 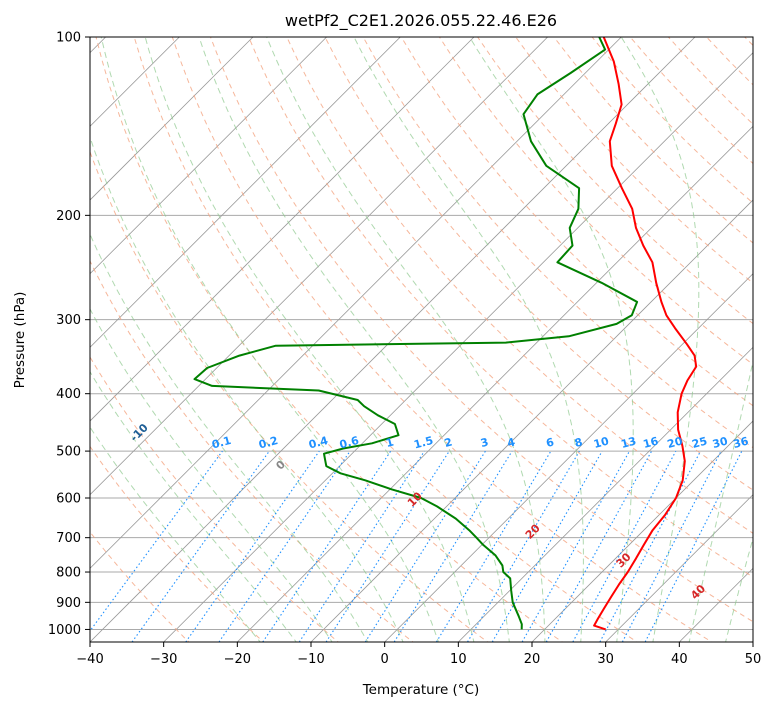 What do you see at coordinates (415, 499) in the screenshot?
I see `moist-adiabat-label: 10` at bounding box center [415, 499].